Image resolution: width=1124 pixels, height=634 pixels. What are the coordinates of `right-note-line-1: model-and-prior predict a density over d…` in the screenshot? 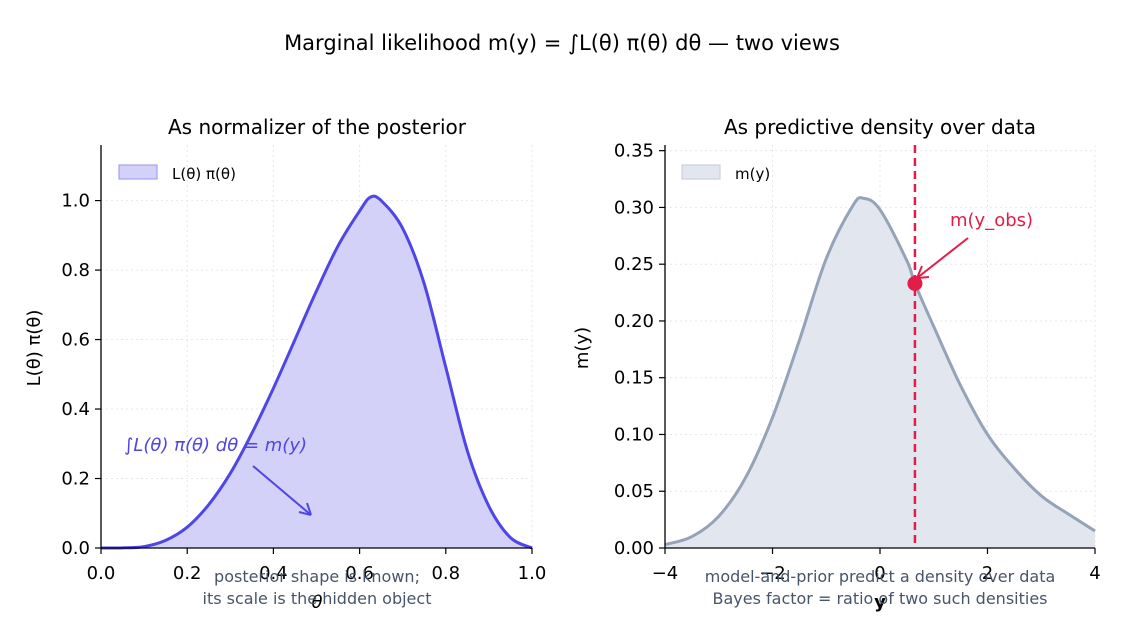 It's located at (880, 576).